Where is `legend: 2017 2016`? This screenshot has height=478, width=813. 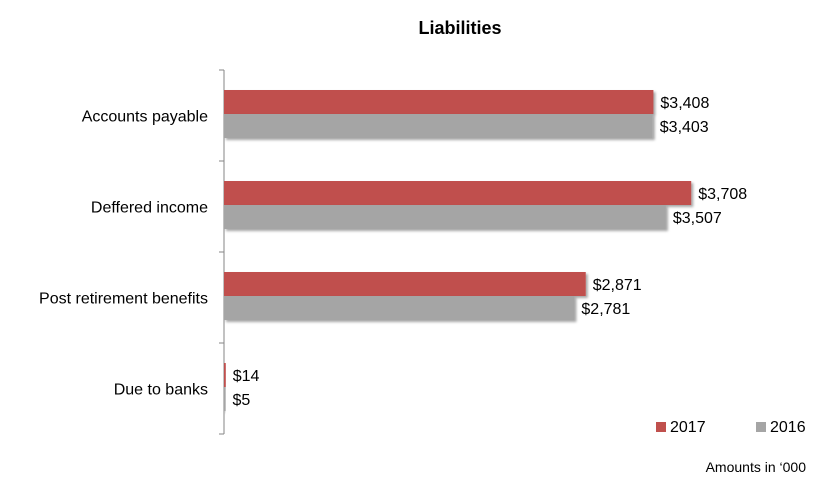
legend: 2017 2016 is located at coordinates (731, 427).